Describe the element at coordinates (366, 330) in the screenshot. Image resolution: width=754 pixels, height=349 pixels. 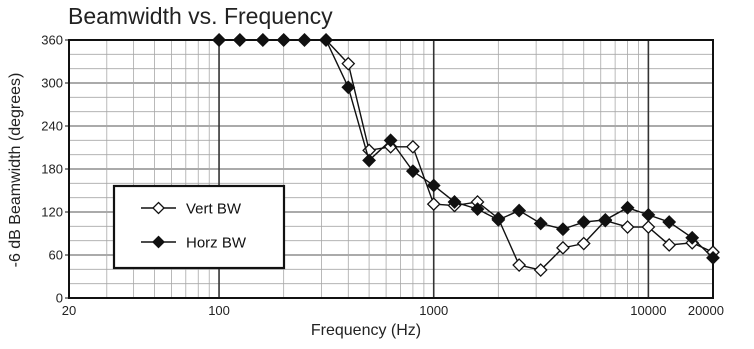
I see `x-axis-title: Frequency (Hz)` at that location.